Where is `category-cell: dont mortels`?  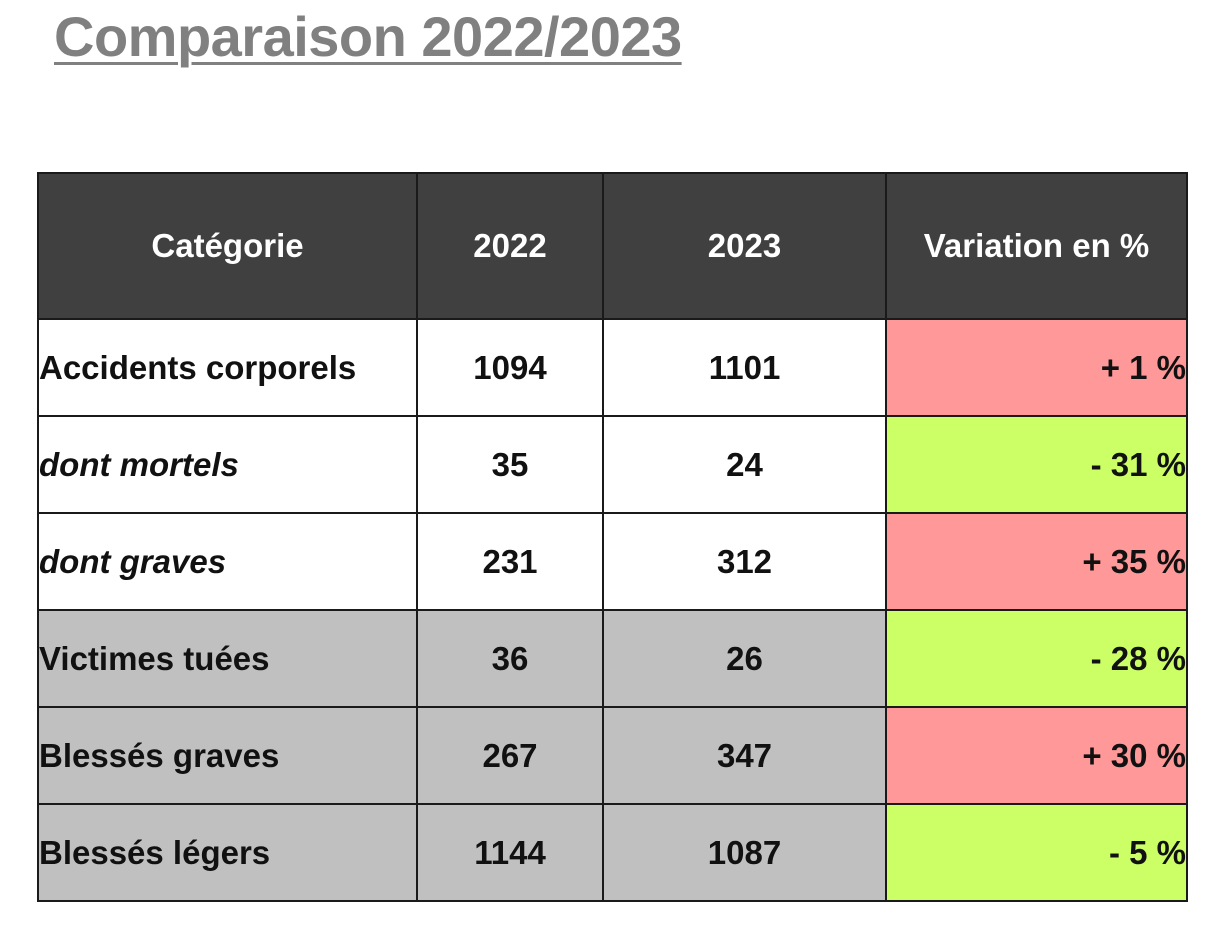 category-cell: dont mortels is located at coordinates (227, 464).